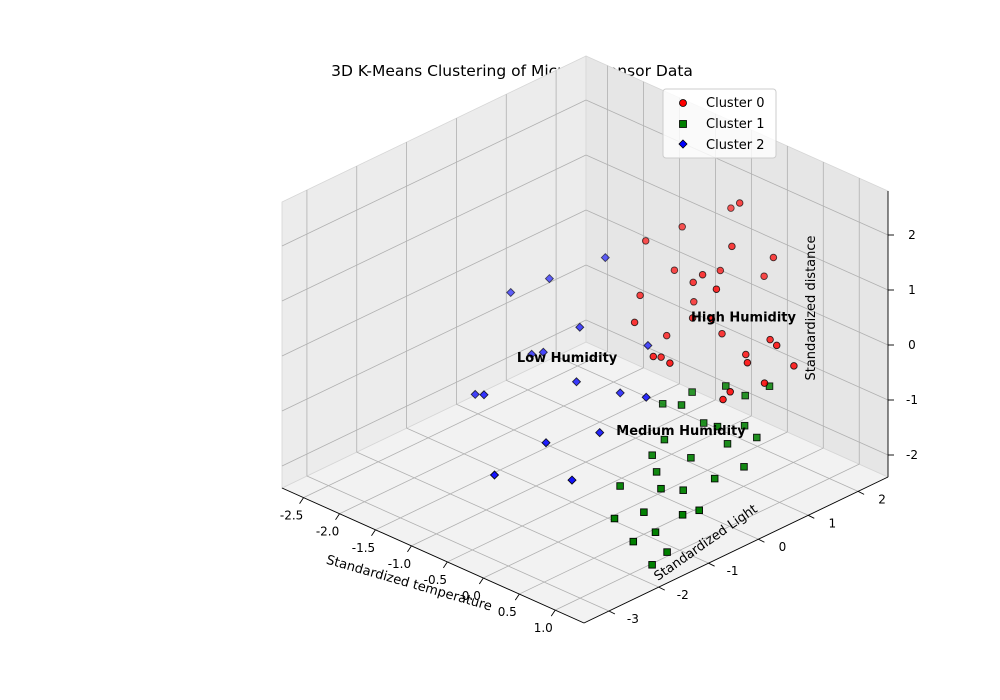  I want to click on annotation-label: High Humidity, so click(744, 317).